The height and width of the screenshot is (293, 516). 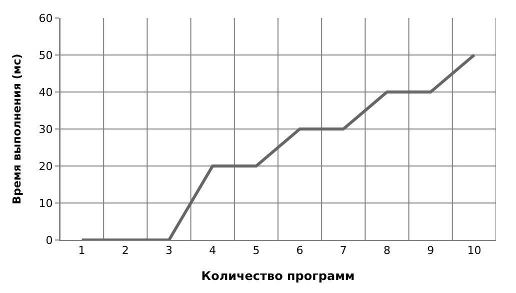 I want to click on y-tick-label: 50, so click(x=45, y=55).